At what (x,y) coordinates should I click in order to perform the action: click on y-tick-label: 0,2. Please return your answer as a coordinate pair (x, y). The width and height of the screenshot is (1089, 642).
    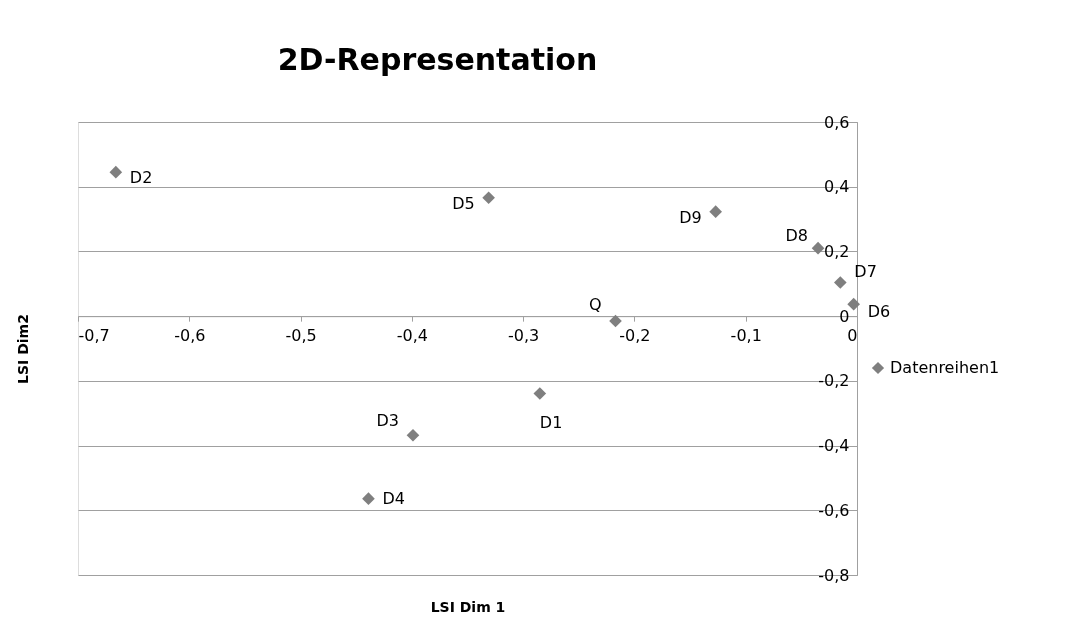
    Looking at the image, I should click on (837, 251).